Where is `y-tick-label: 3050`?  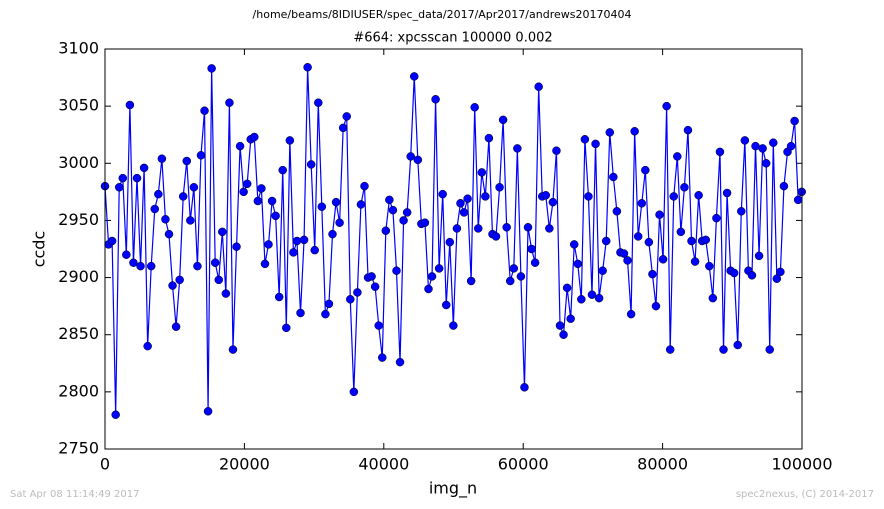
y-tick-label: 3050 is located at coordinates (78, 105).